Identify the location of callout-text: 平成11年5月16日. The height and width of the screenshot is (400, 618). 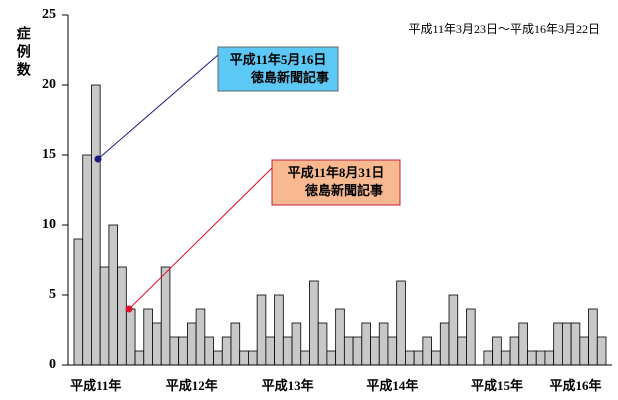
(278, 59).